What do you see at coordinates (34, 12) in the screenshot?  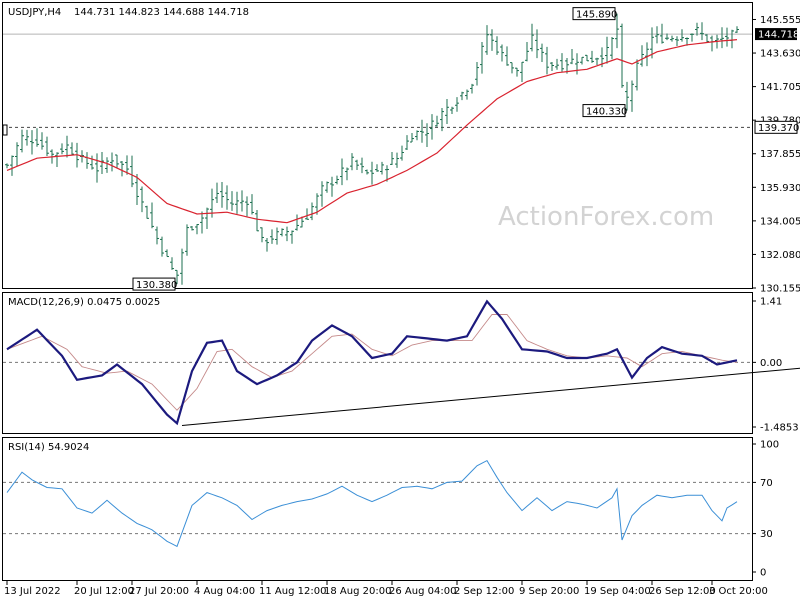 I see `symbol-label: USDJPY,H4` at bounding box center [34, 12].